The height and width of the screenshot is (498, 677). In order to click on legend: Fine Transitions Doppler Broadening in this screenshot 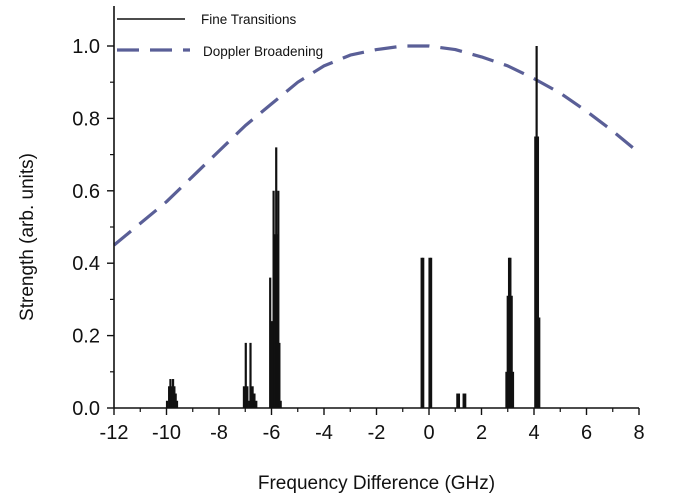, I will do `click(220, 35)`.